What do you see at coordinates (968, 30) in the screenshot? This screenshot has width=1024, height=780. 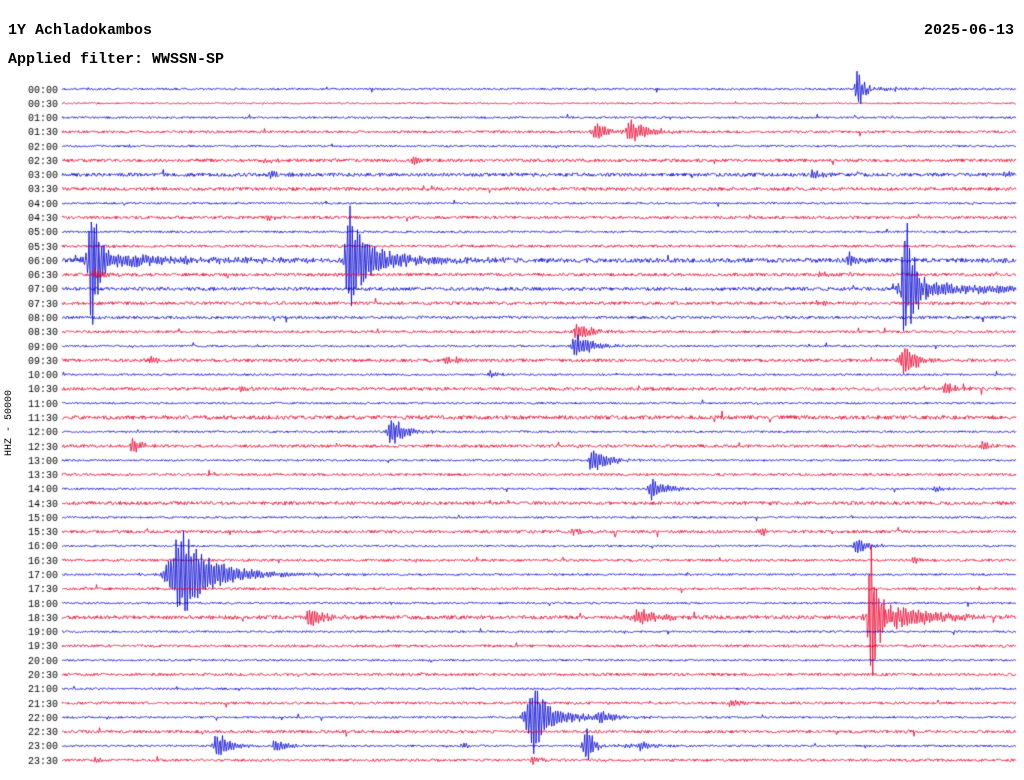 I see `date-label: 2025-06-13` at bounding box center [968, 30].